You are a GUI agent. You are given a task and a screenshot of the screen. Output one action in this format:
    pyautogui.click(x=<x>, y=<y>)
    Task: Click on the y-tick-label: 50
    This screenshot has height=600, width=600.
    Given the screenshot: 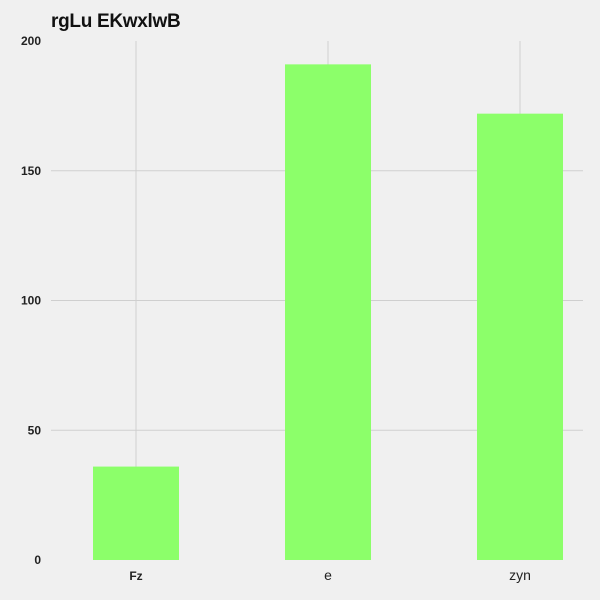 What is the action you would take?
    pyautogui.click(x=35, y=430)
    